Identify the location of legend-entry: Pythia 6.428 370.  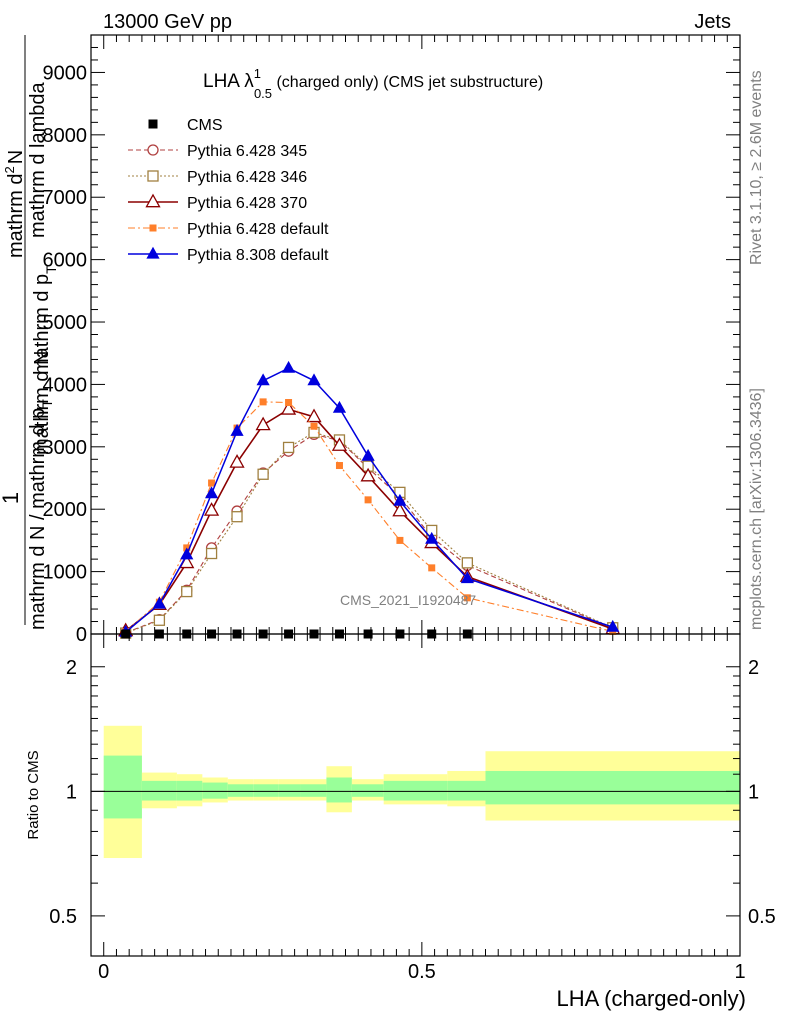
(217, 202).